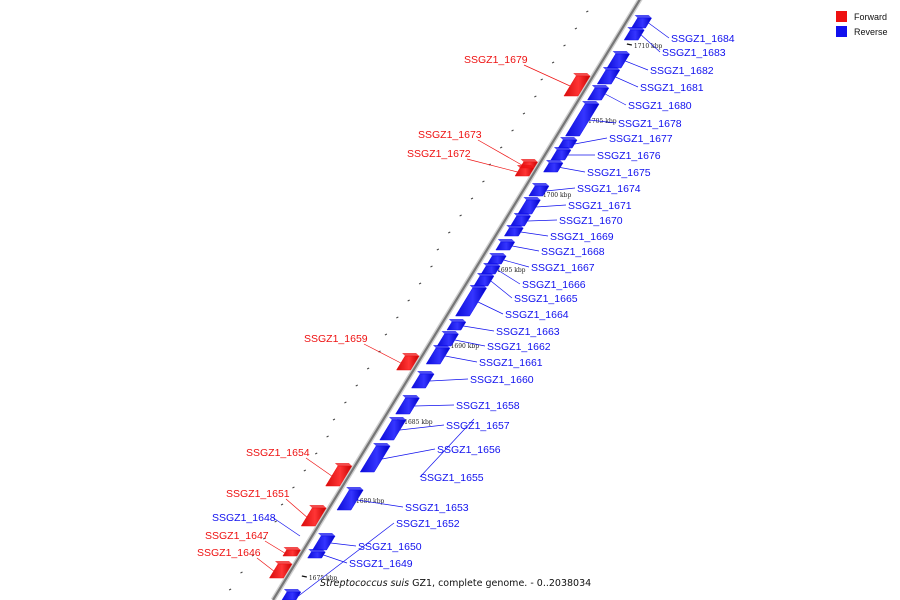 The height and width of the screenshot is (600, 900). Describe the element at coordinates (546, 299) in the screenshot. I see `gene-label-reverse: SSGZ1_1665` at that location.